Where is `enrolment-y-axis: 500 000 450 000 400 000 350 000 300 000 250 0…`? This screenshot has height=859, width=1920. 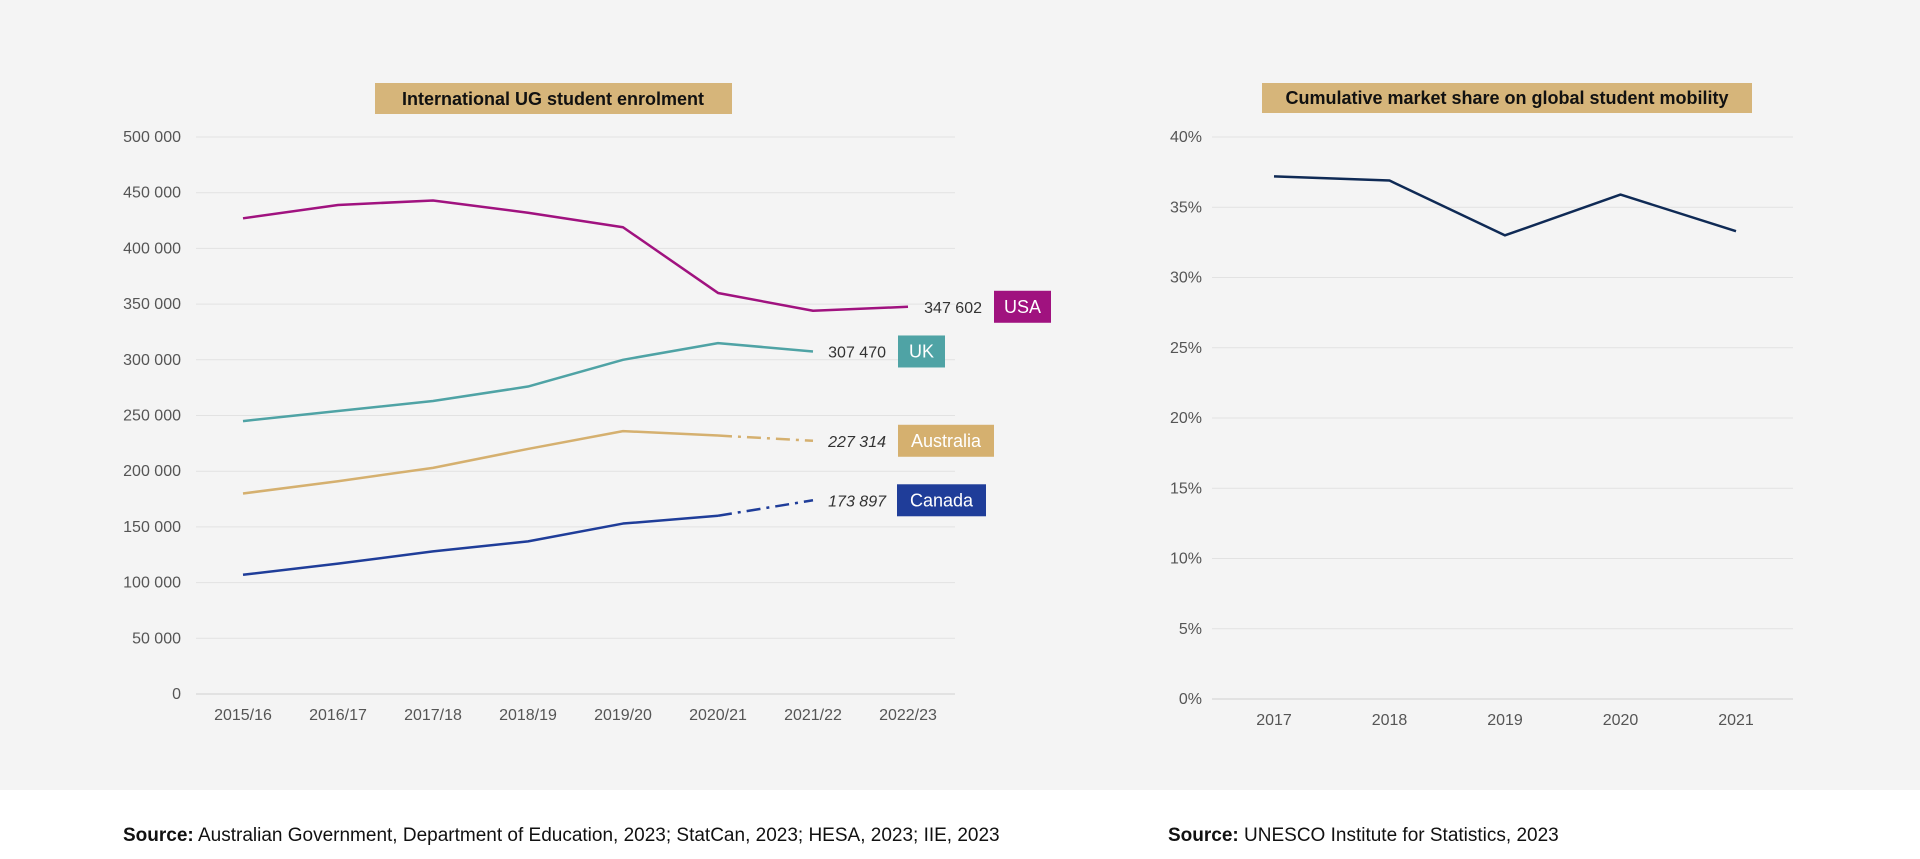 enrolment-y-axis: 500 000 450 000 400 000 350 000 300 000 250 0… is located at coordinates (152, 416).